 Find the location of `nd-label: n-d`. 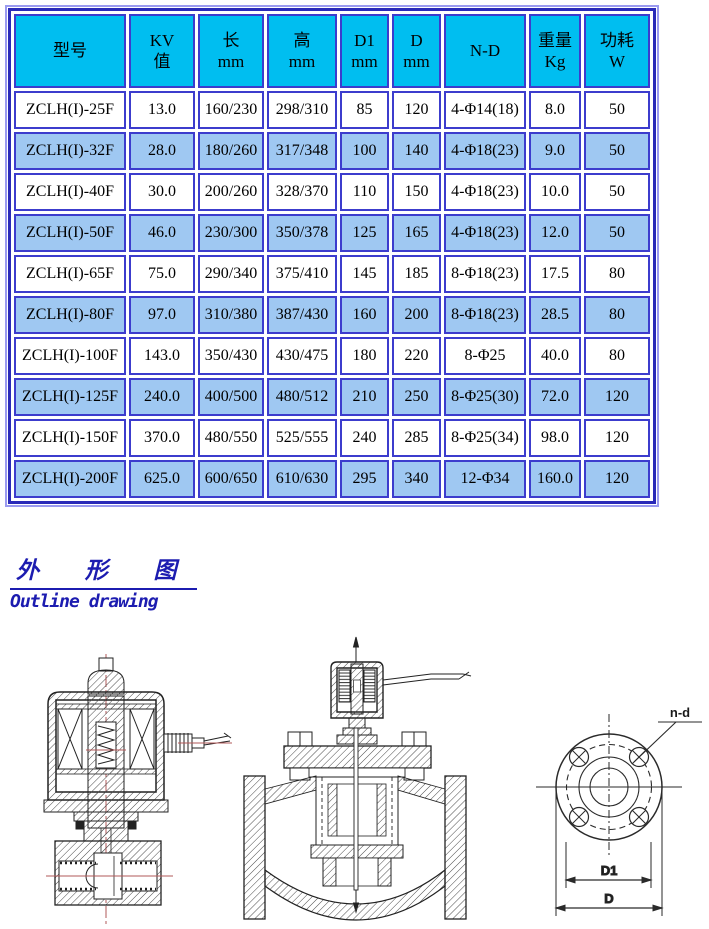

nd-label: n-d is located at coordinates (680, 712).